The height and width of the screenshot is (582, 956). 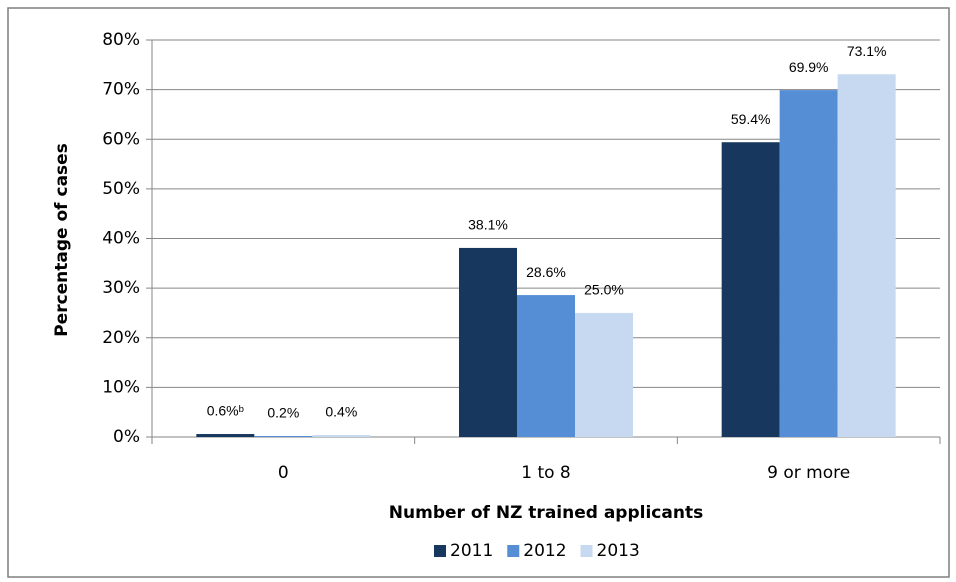 What do you see at coordinates (544, 551) in the screenshot?
I see `legend-label: 2012` at bounding box center [544, 551].